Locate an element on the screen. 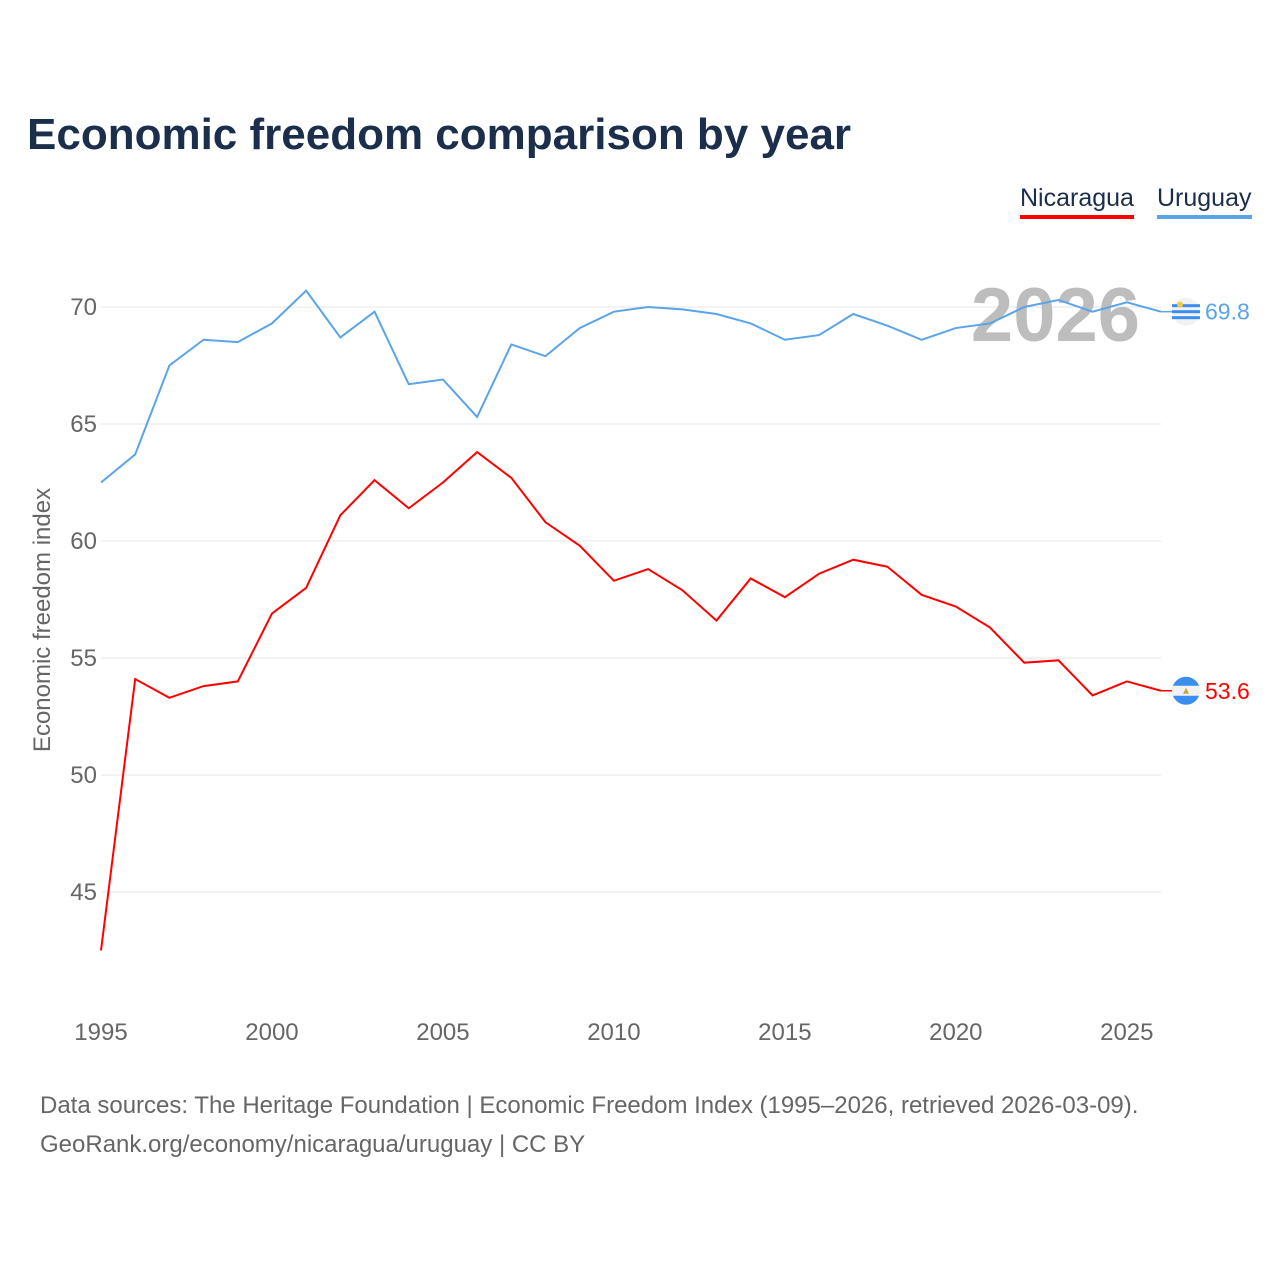 The height and width of the screenshot is (1280, 1280). x-tick-label: 2025 is located at coordinates (1126, 1032).